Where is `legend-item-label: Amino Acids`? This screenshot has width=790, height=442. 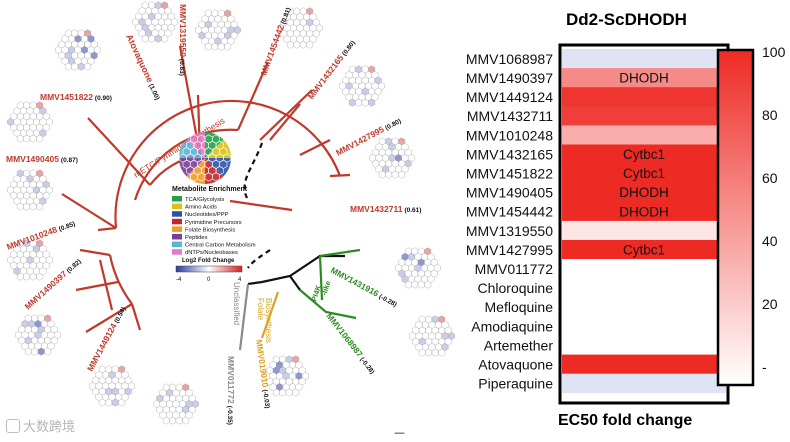 legend-item-label: Amino Acids is located at coordinates (201, 208).